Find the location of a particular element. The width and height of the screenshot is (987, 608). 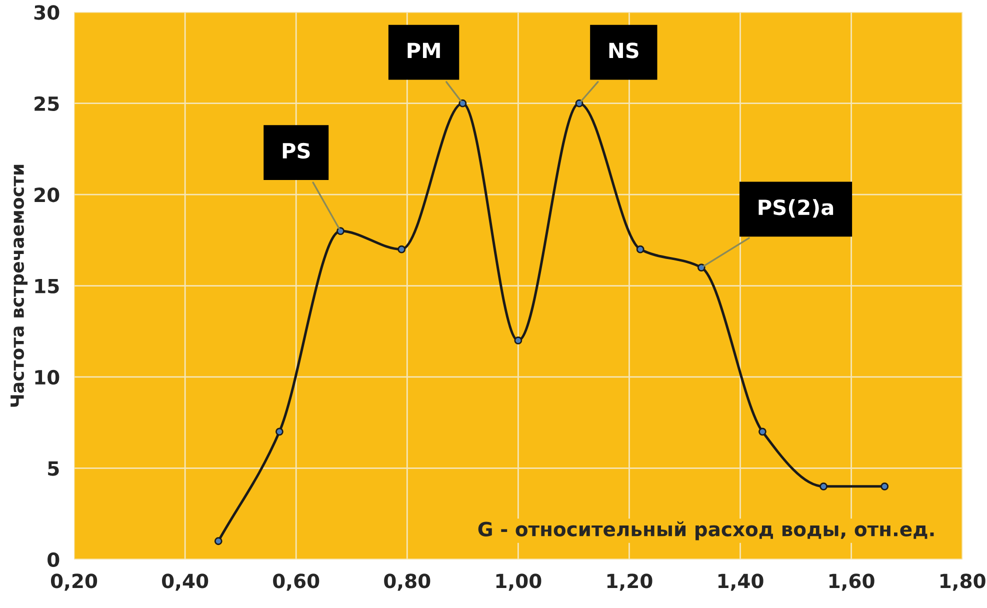

y-tick-label: 15 is located at coordinates (47, 286).